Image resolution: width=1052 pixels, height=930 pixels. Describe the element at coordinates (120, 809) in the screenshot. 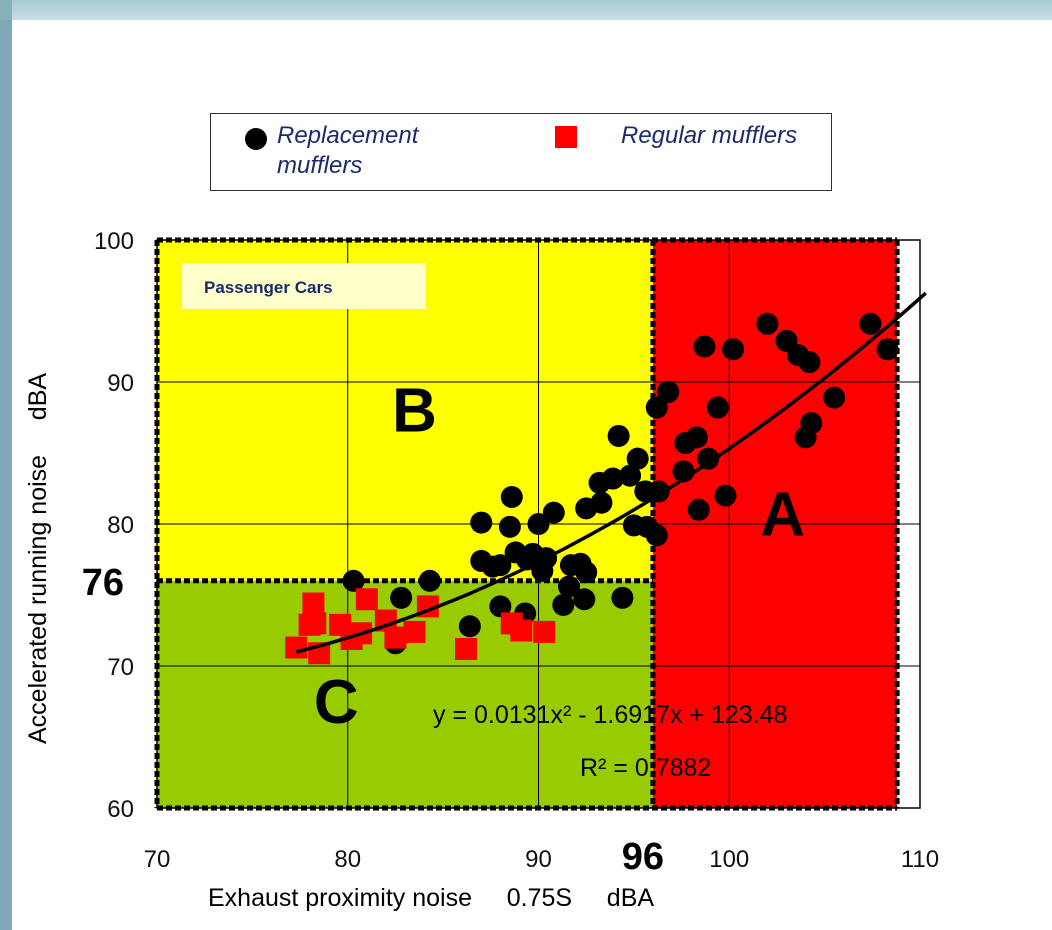

I see `y-tick-label: 60` at that location.